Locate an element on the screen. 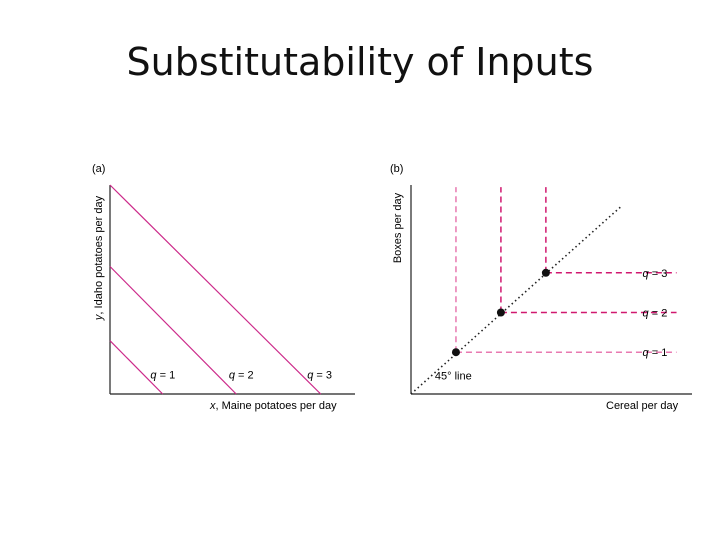 The height and width of the screenshot is (540, 720). panel-a-label: (a) is located at coordinates (98, 169).